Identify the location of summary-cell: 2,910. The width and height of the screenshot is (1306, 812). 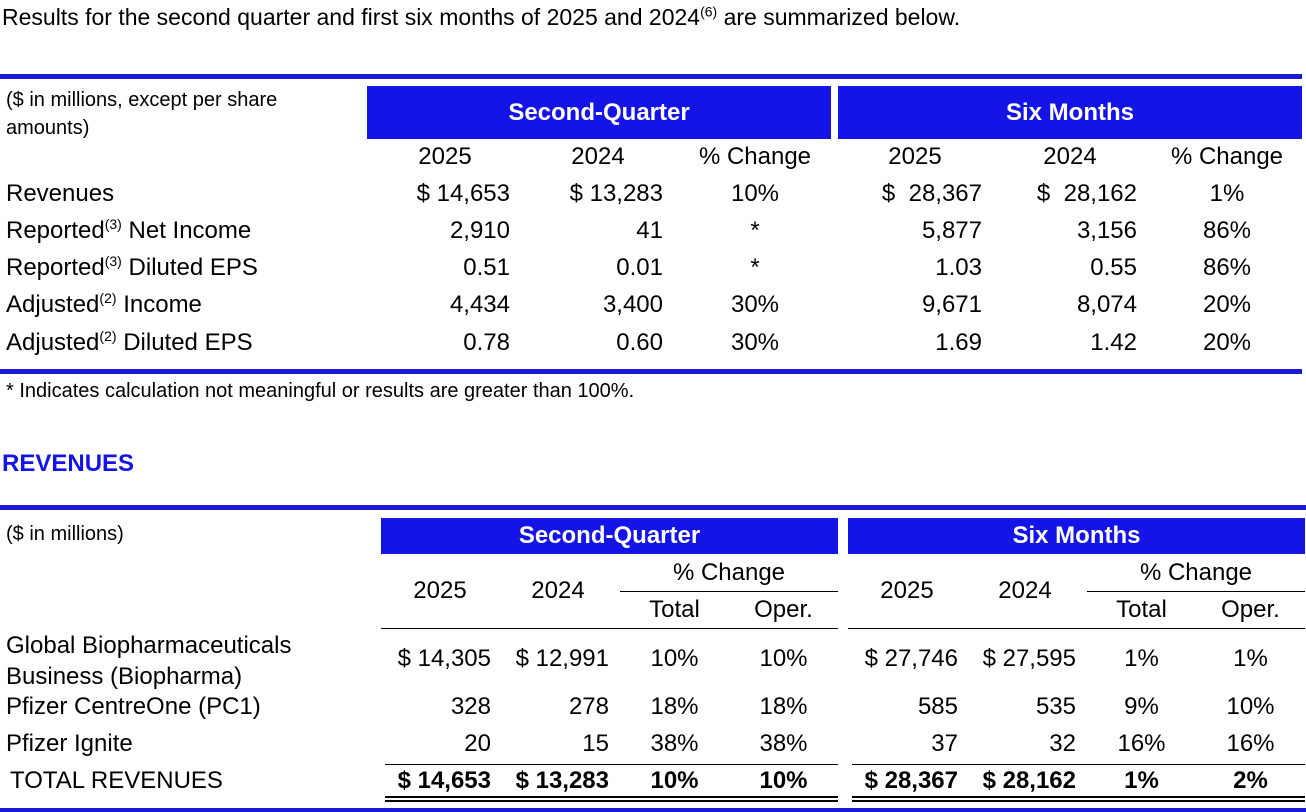
(479, 230).